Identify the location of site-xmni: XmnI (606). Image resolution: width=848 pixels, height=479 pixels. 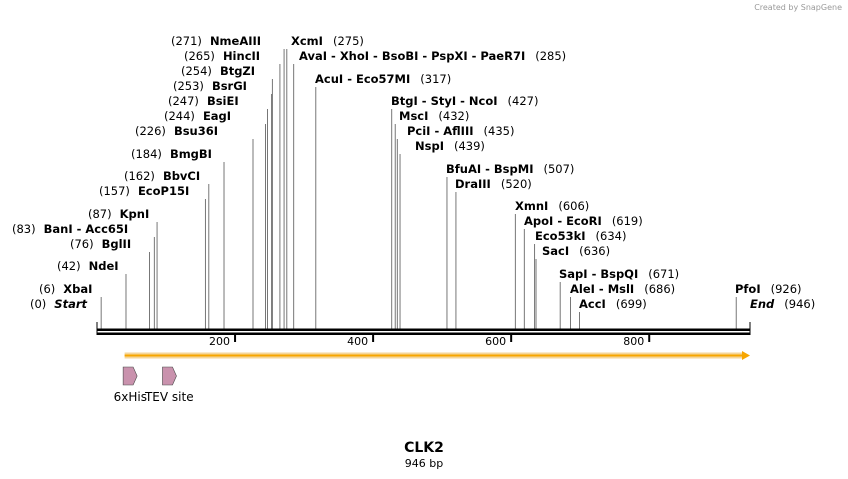
(552, 206).